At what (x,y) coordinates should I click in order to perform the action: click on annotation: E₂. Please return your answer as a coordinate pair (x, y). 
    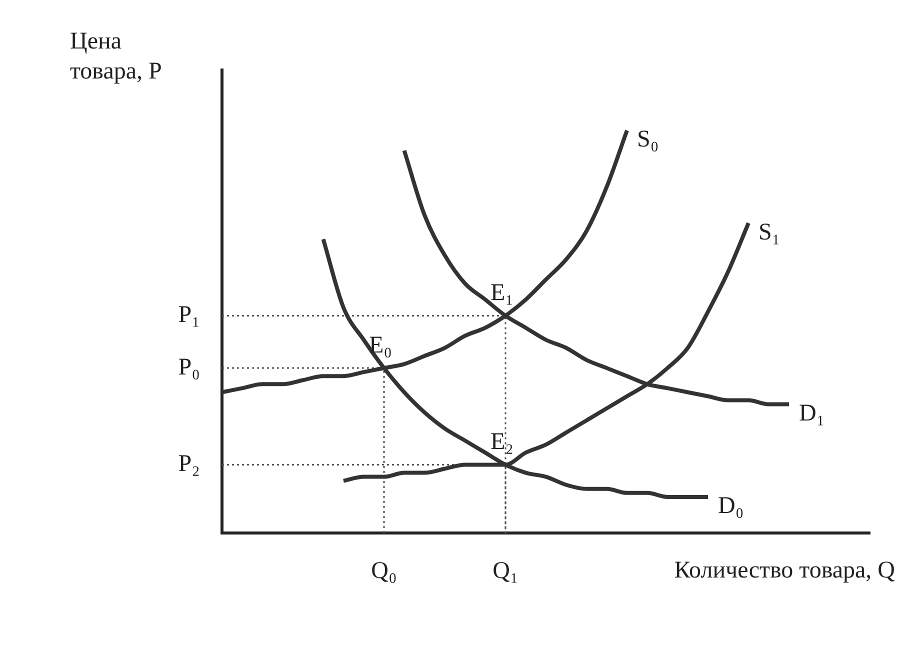
    Looking at the image, I should click on (502, 442).